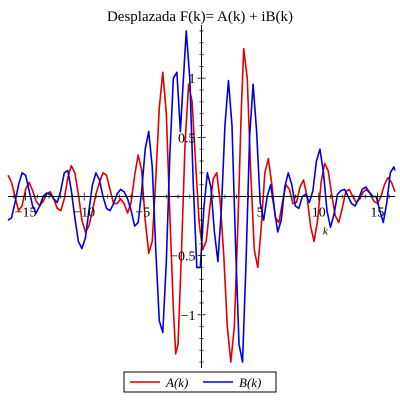 The image size is (400, 400). What do you see at coordinates (182, 257) in the screenshot?
I see `y-tick-label: −0.5` at bounding box center [182, 257].